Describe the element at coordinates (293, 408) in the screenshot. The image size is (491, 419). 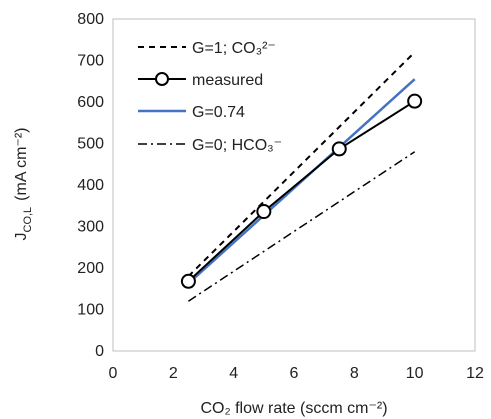
I see `x-axis-label: CO₂ flow rate (sccm cm⁻²)` at that location.